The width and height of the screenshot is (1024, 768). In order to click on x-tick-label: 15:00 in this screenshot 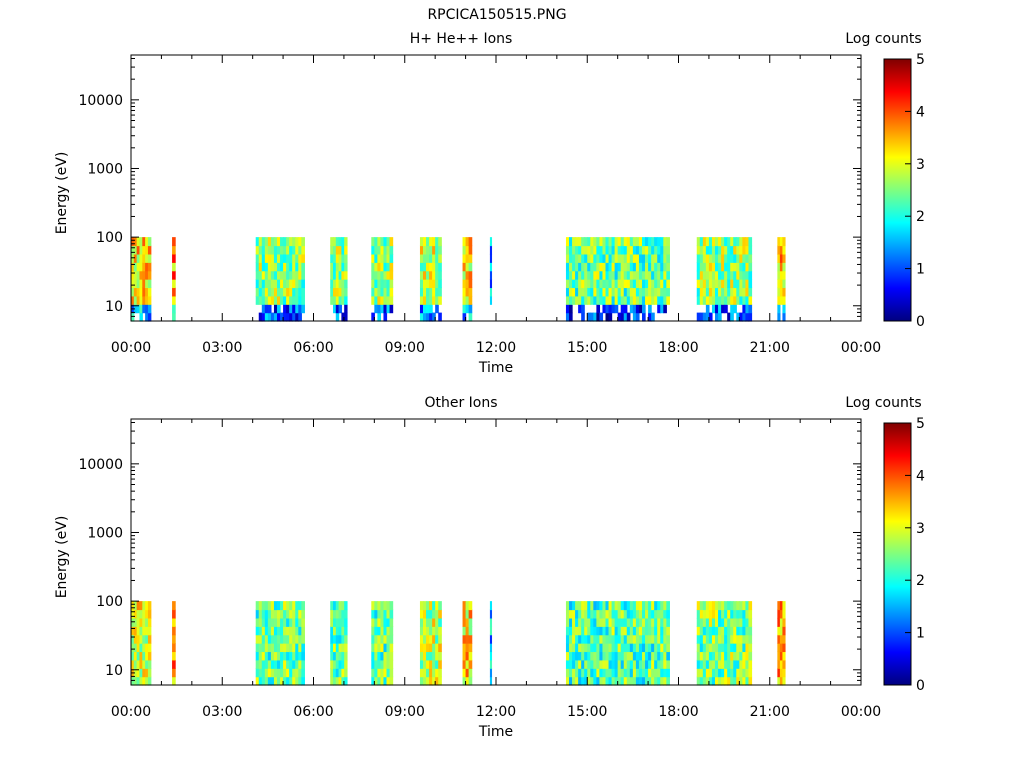, I will do `click(587, 348)`.